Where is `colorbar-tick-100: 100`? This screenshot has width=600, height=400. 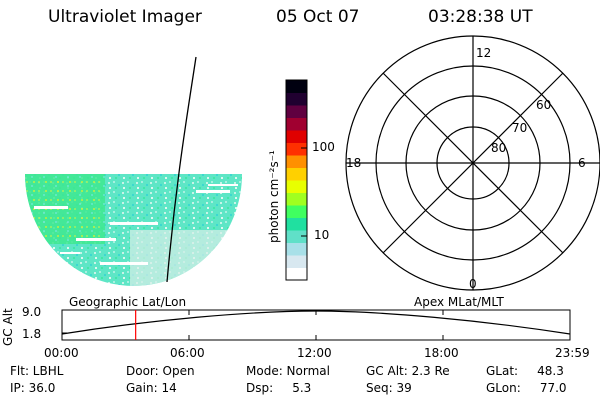 colorbar-tick-100: 100 is located at coordinates (323, 147).